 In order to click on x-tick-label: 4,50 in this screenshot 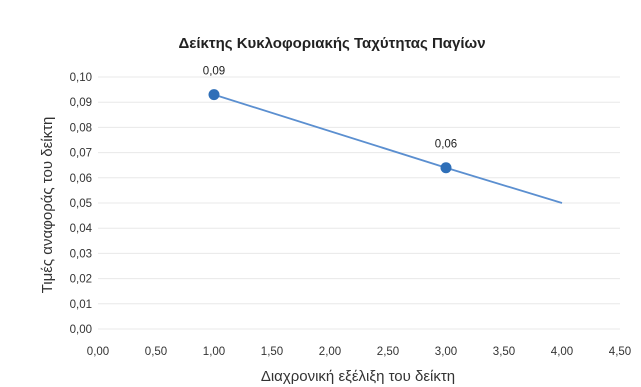, I will do `click(620, 352)`.